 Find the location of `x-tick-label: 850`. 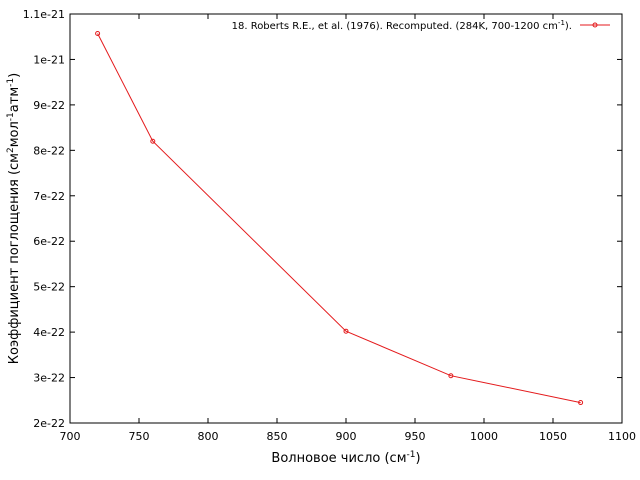

x-tick-label: 850 is located at coordinates (277, 436).